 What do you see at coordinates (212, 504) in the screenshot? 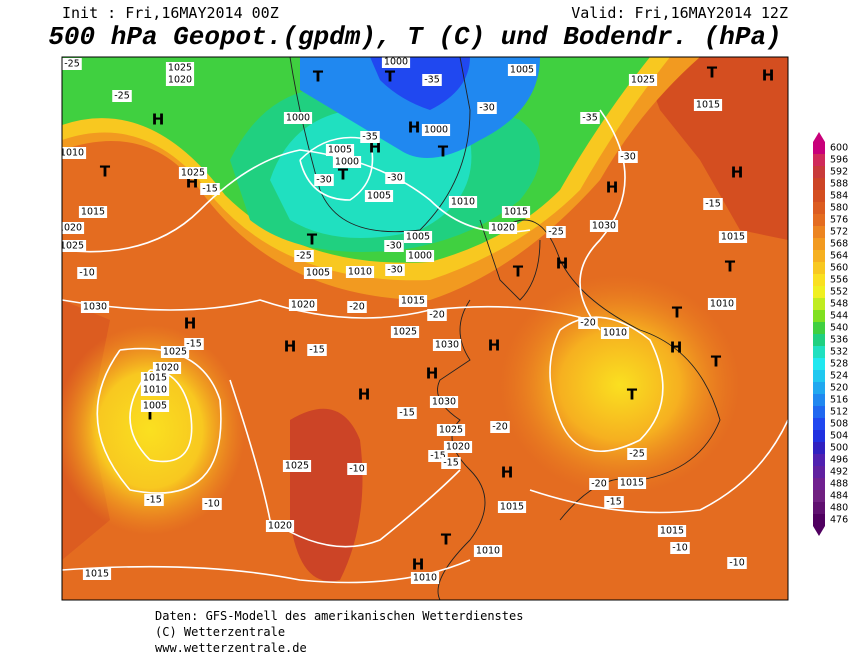
I see `isobar-label: -10` at bounding box center [212, 504].